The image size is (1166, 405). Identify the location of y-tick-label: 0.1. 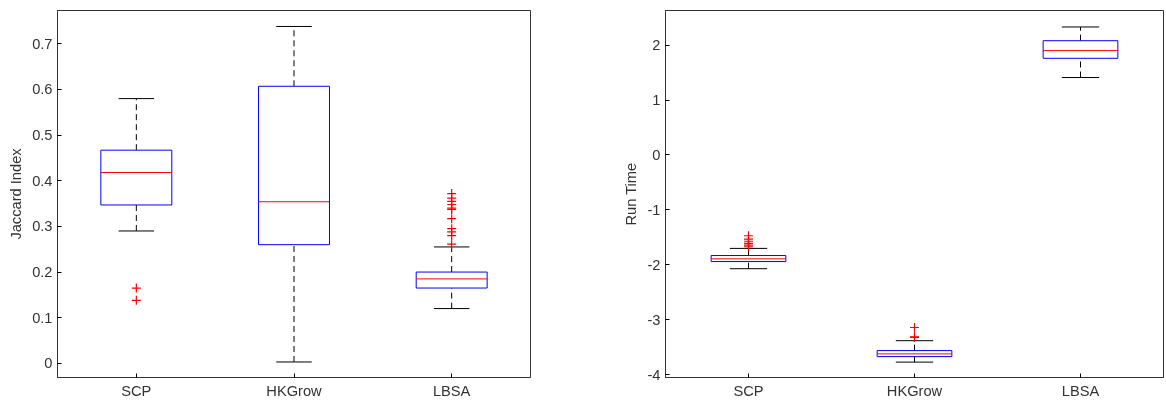
(42, 317).